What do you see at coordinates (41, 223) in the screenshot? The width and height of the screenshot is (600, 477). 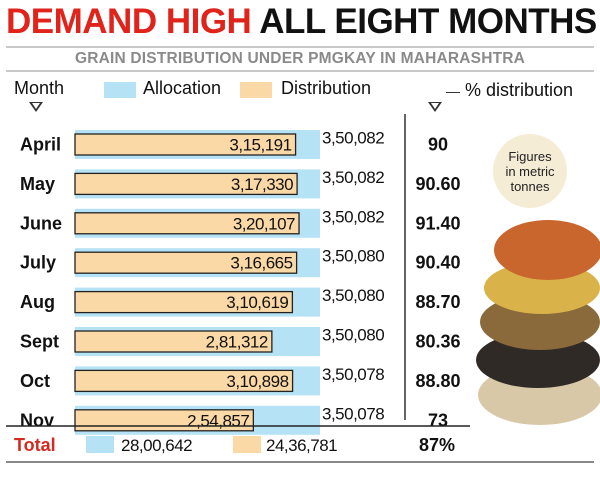 I see `month-label: June` at bounding box center [41, 223].